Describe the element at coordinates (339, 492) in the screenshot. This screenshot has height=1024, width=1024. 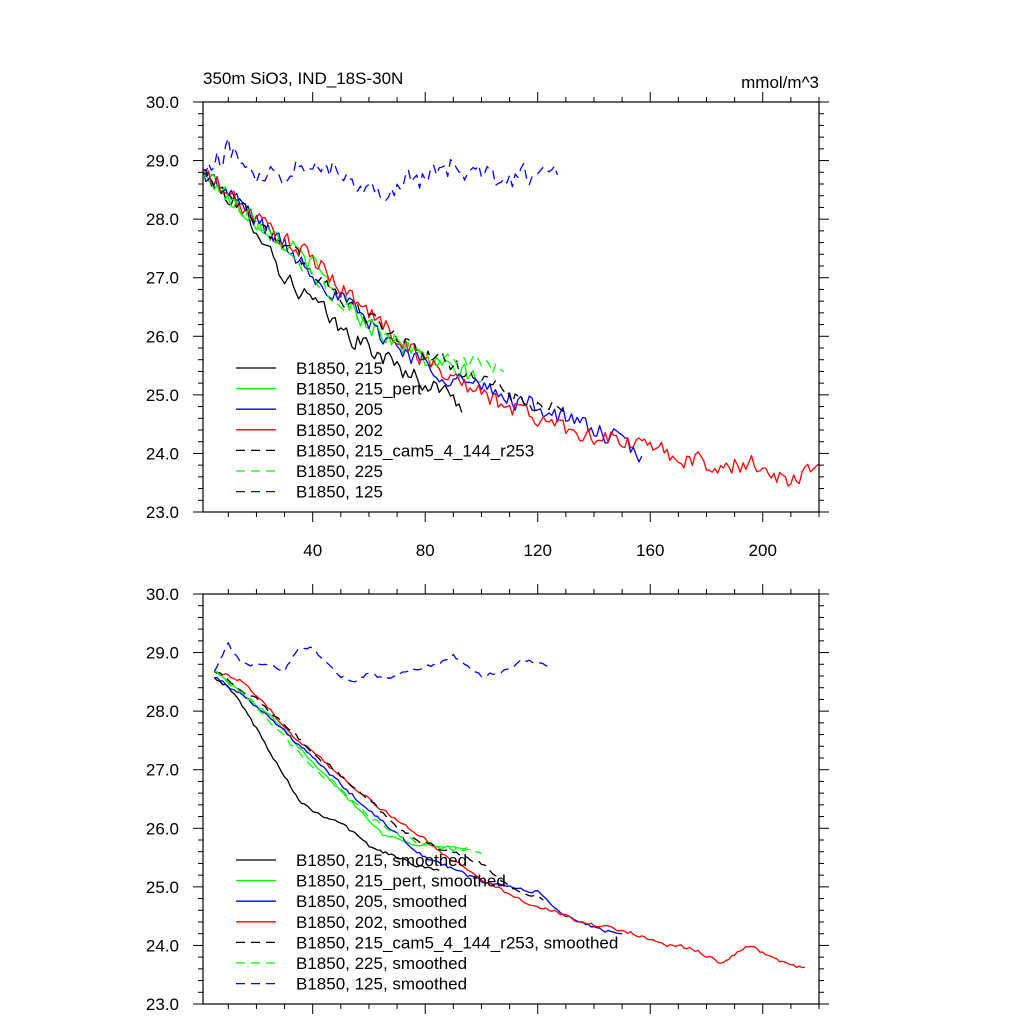
I see `legend-label: B1850, 125` at that location.